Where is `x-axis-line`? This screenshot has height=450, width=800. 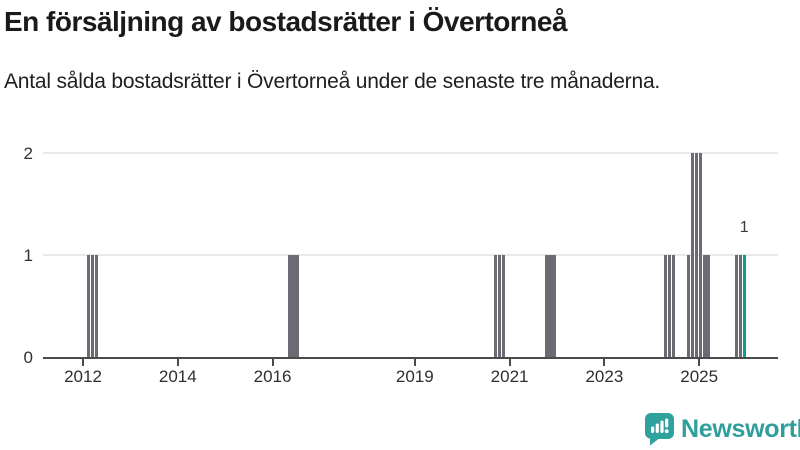 x-axis-line is located at coordinates (410, 357).